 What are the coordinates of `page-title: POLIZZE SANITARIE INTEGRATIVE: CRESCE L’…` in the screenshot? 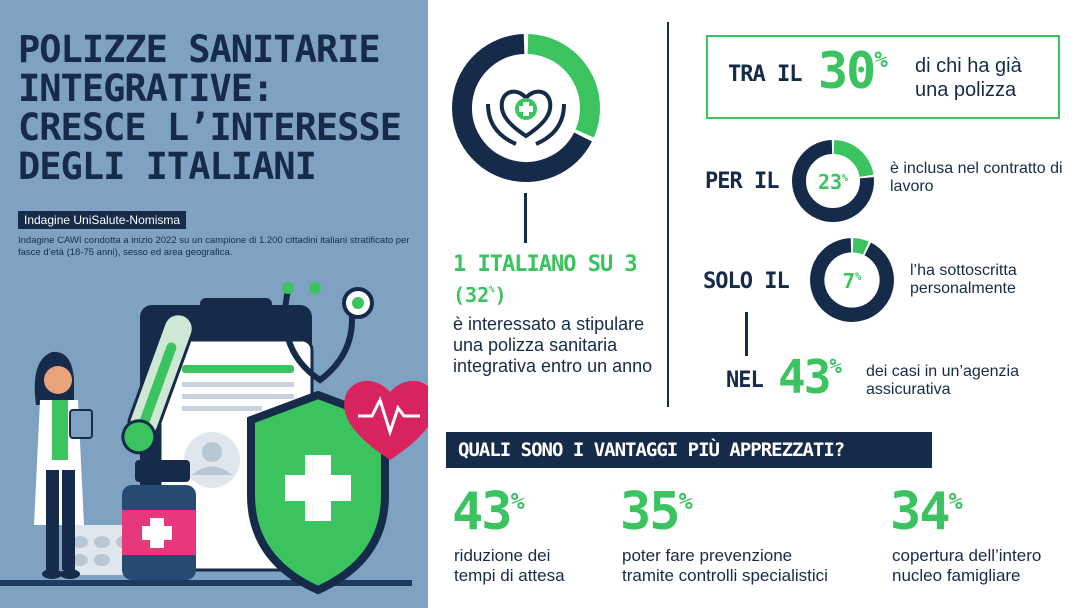 It's located at (218, 108).